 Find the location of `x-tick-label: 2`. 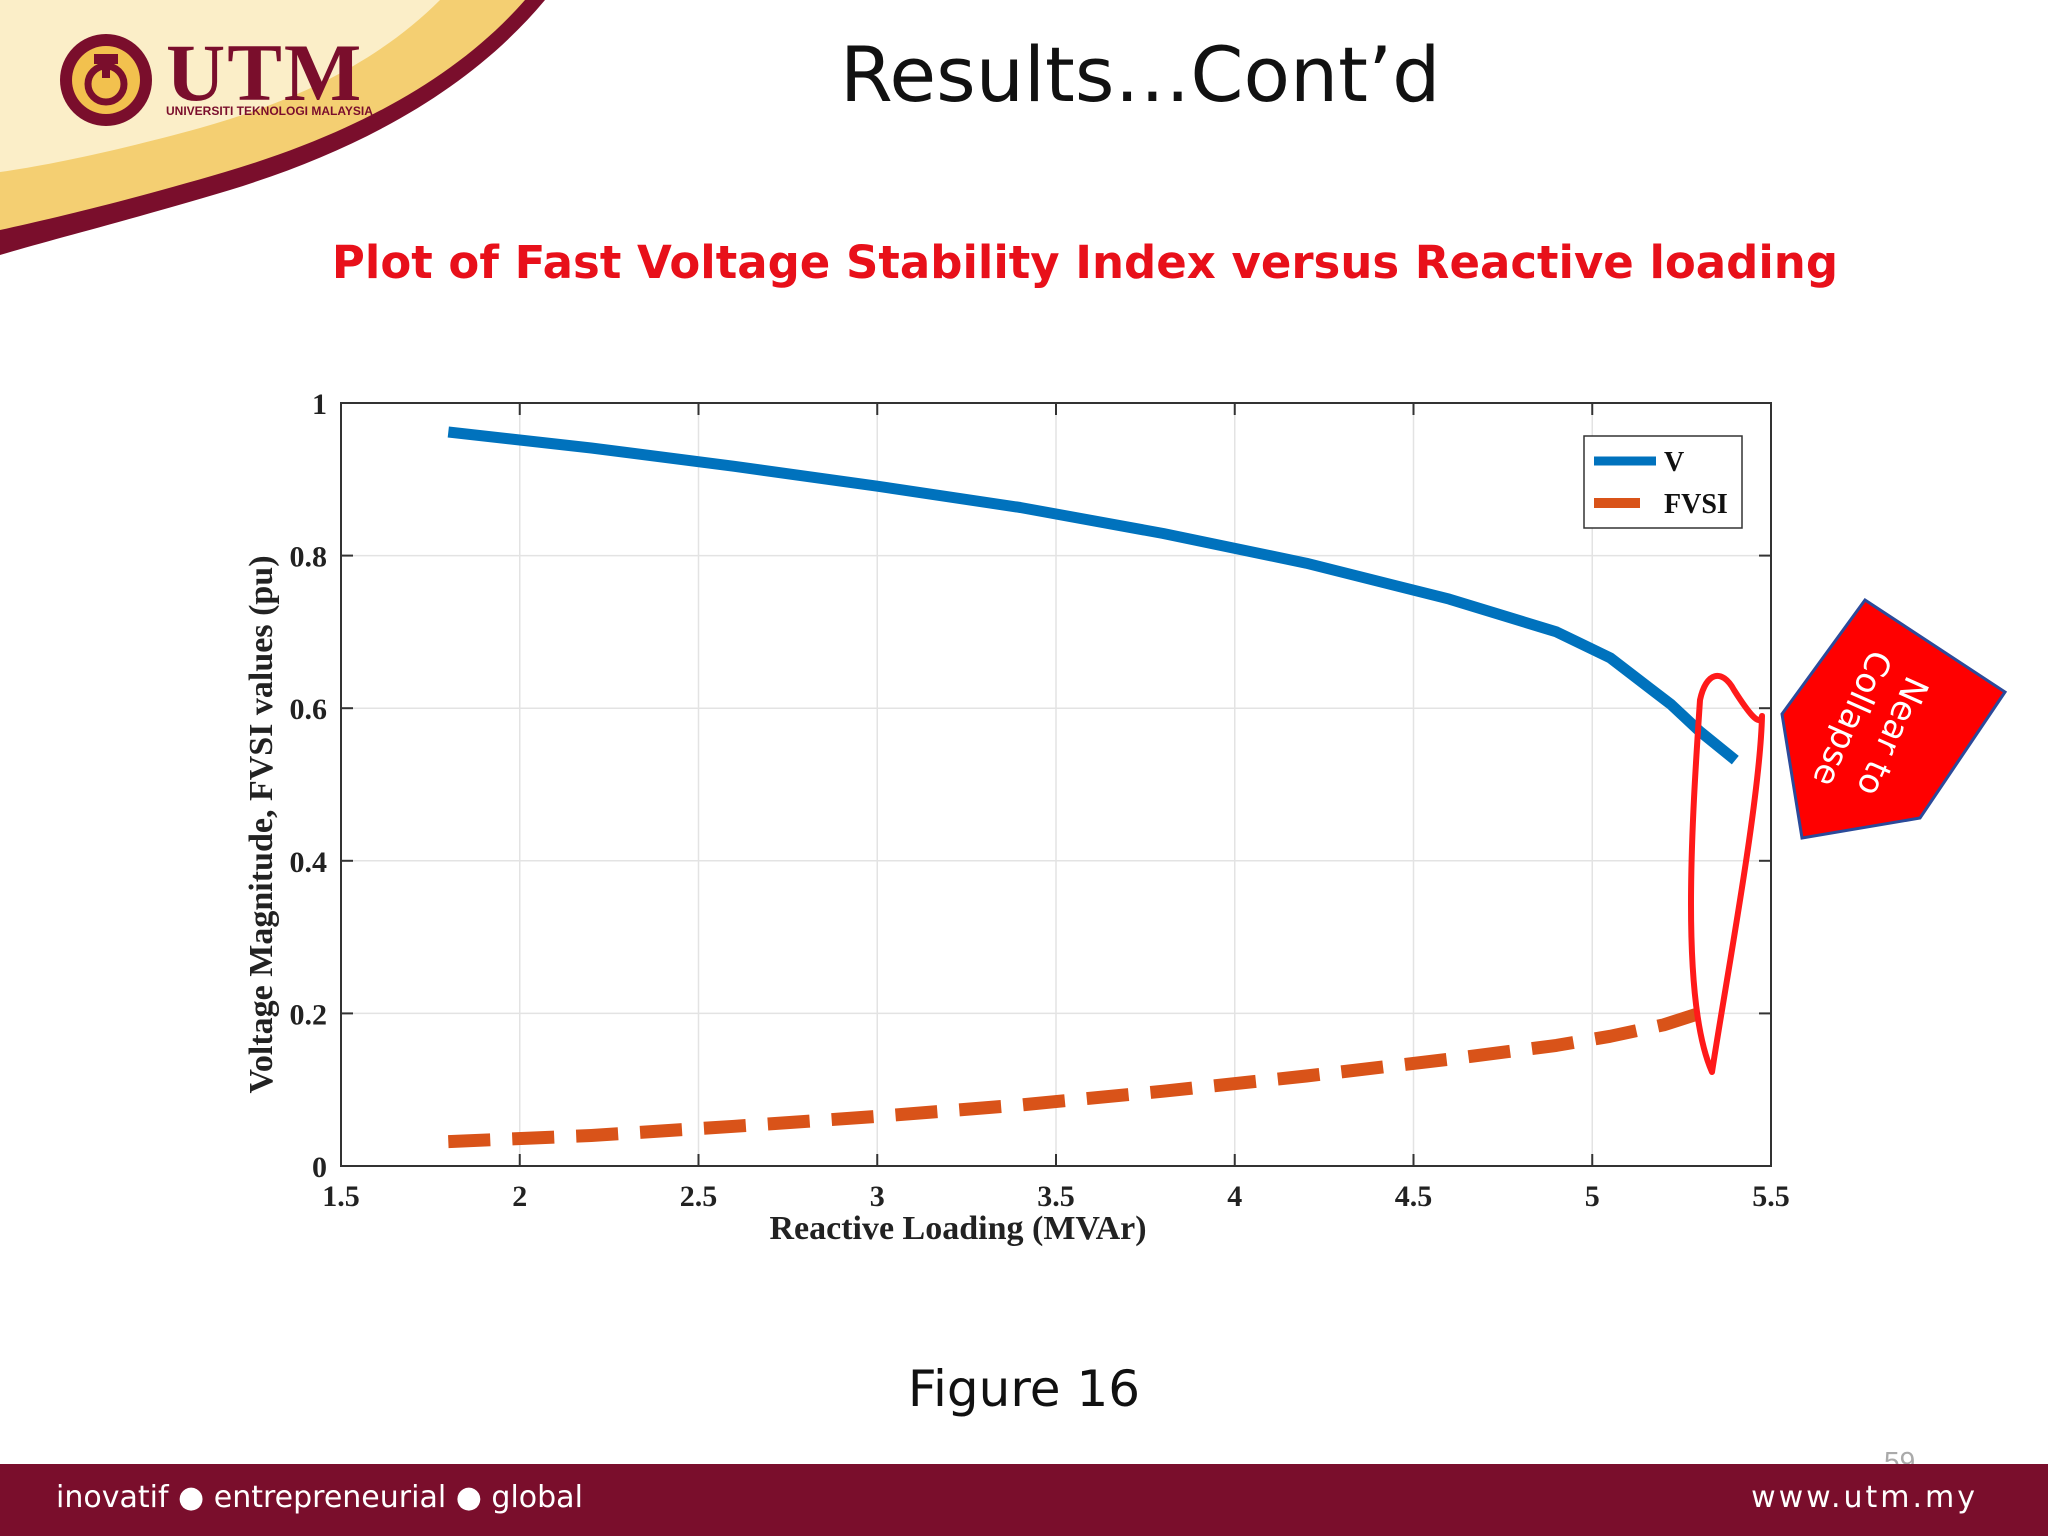

x-tick-label: 2 is located at coordinates (519, 1196).